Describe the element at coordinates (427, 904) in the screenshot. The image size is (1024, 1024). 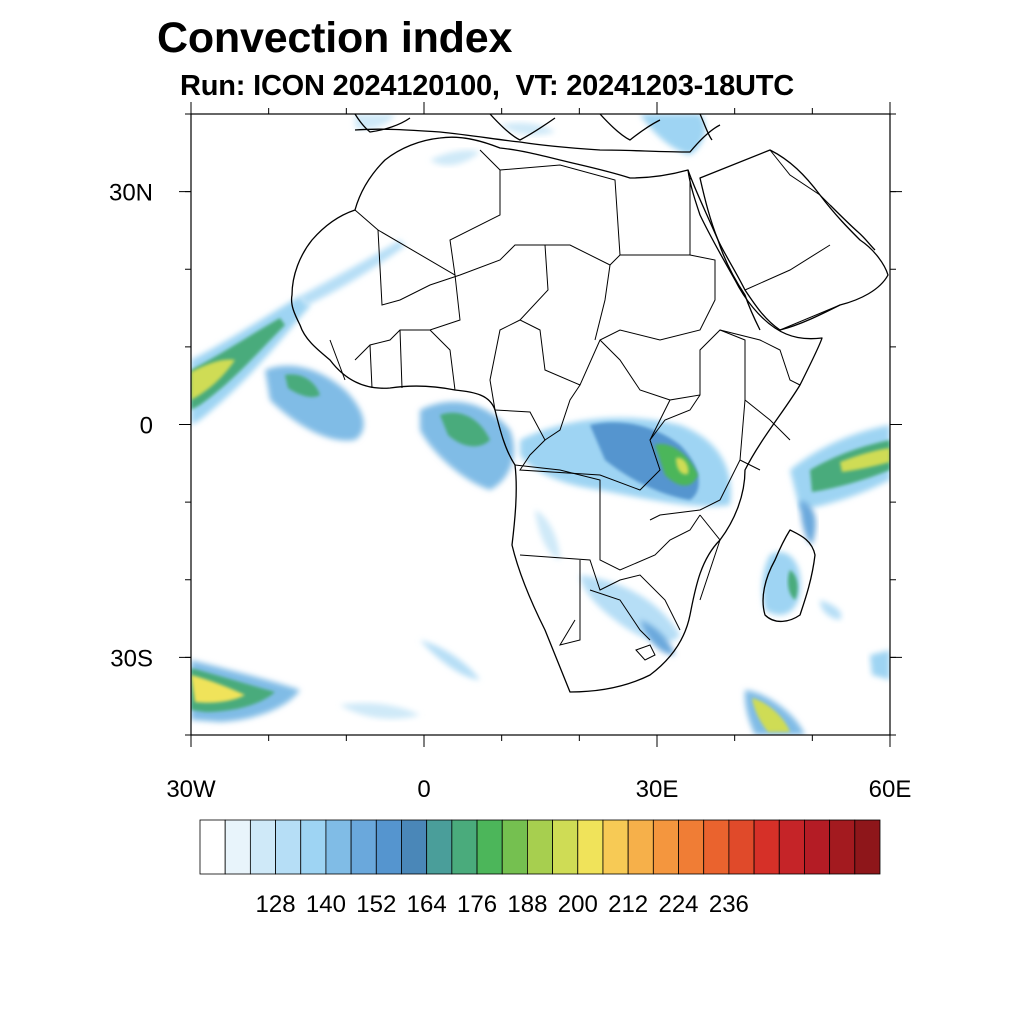
I see `colorbar-label: 164` at that location.